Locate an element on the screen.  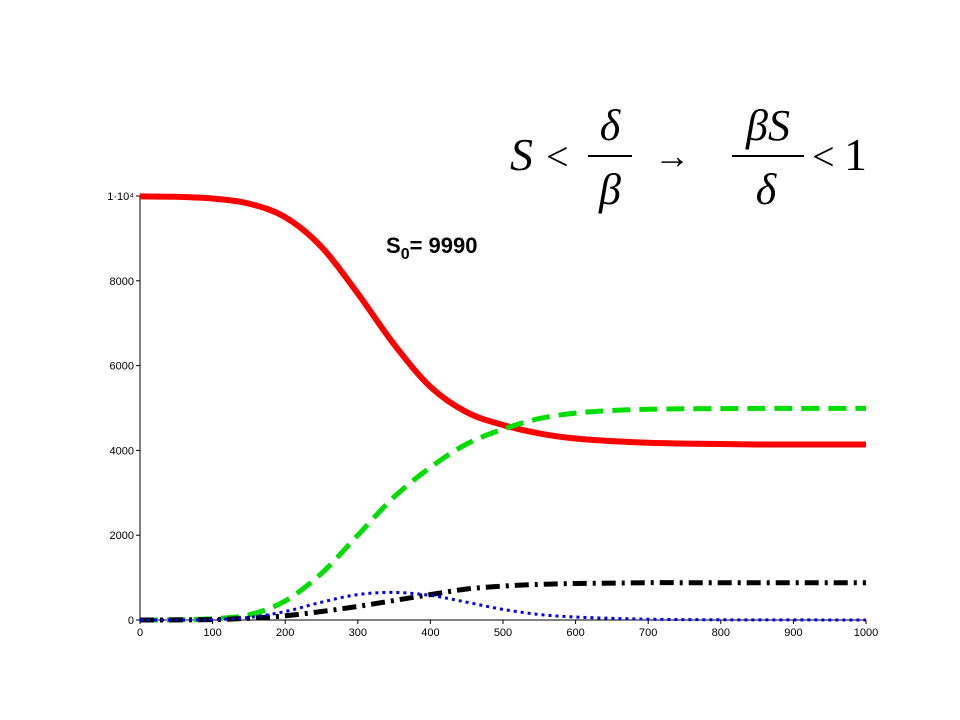
series-black-line is located at coordinates (502, 601).